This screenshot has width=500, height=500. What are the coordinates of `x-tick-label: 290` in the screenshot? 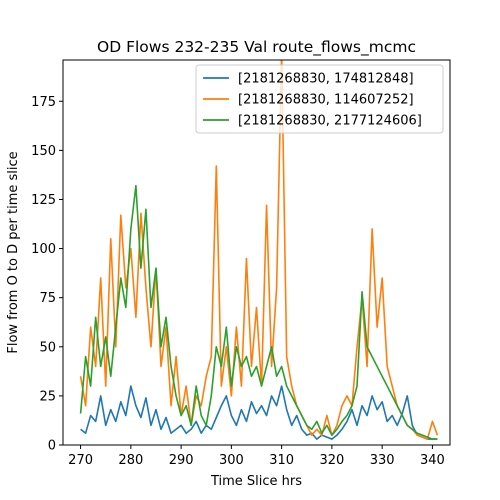 It's located at (181, 460).